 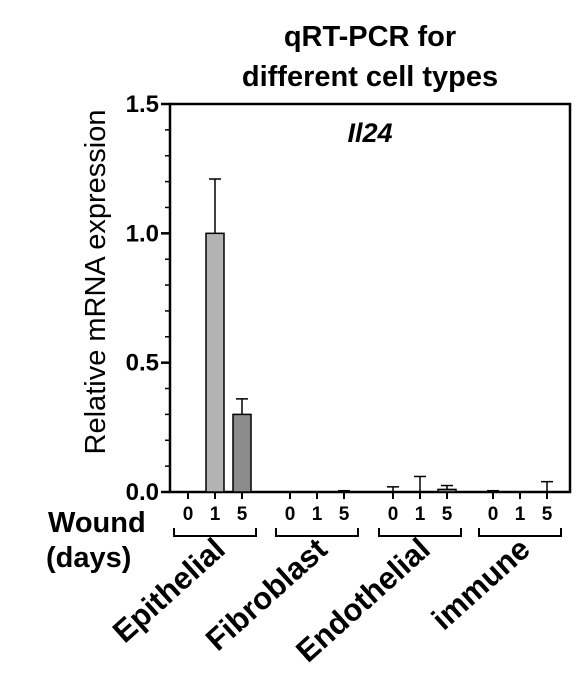 What do you see at coordinates (370, 77) in the screenshot?
I see `chart-title-line-2: different cell types` at bounding box center [370, 77].